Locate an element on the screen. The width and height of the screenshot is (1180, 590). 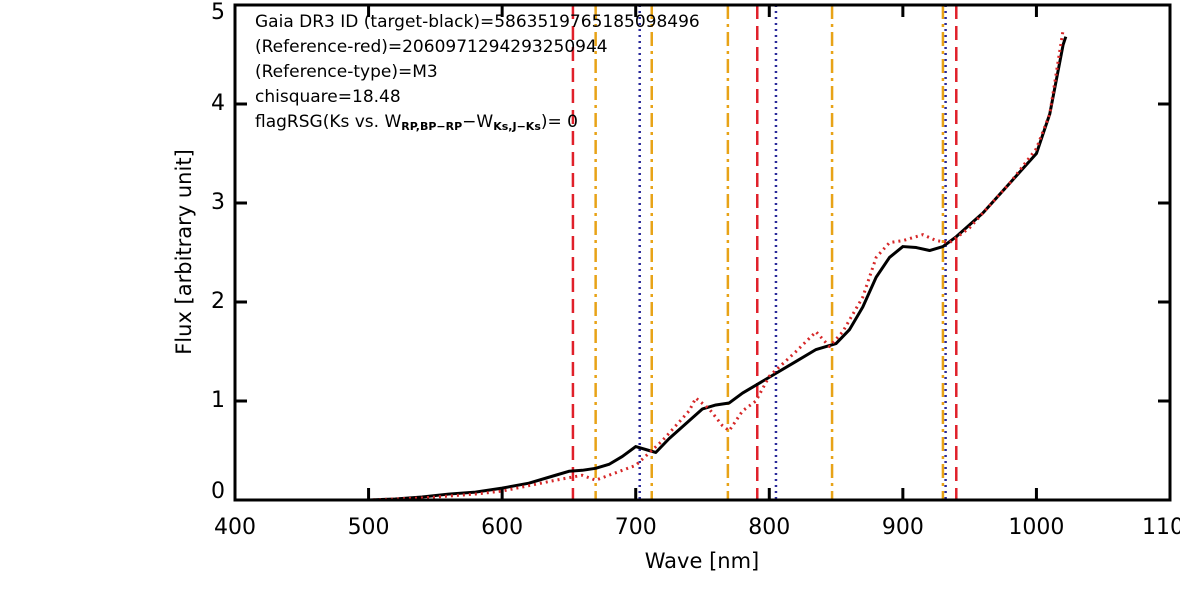
x-tick-label: 1000 is located at coordinates (1036, 527).